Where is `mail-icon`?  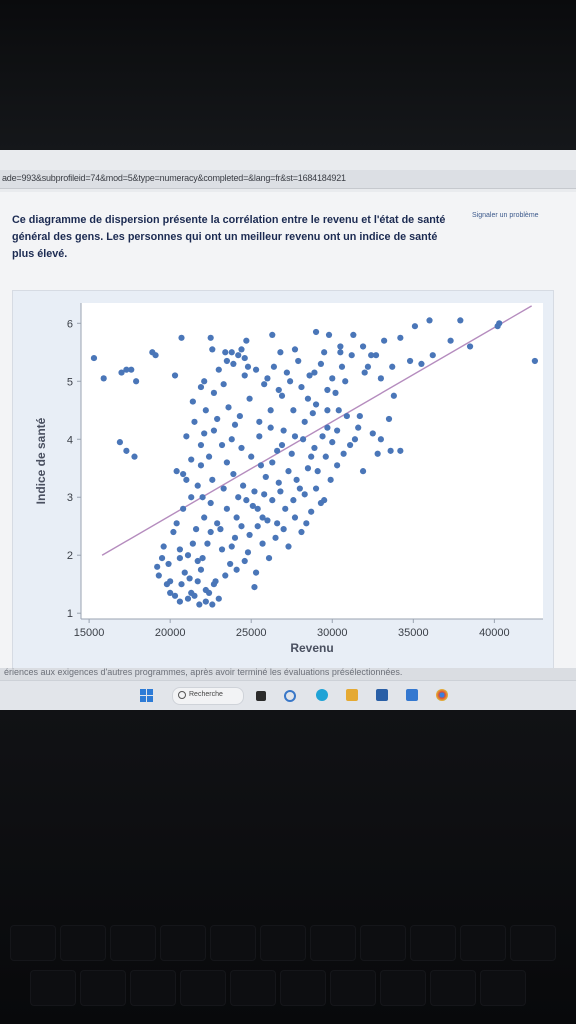 mail-icon is located at coordinates (412, 695).